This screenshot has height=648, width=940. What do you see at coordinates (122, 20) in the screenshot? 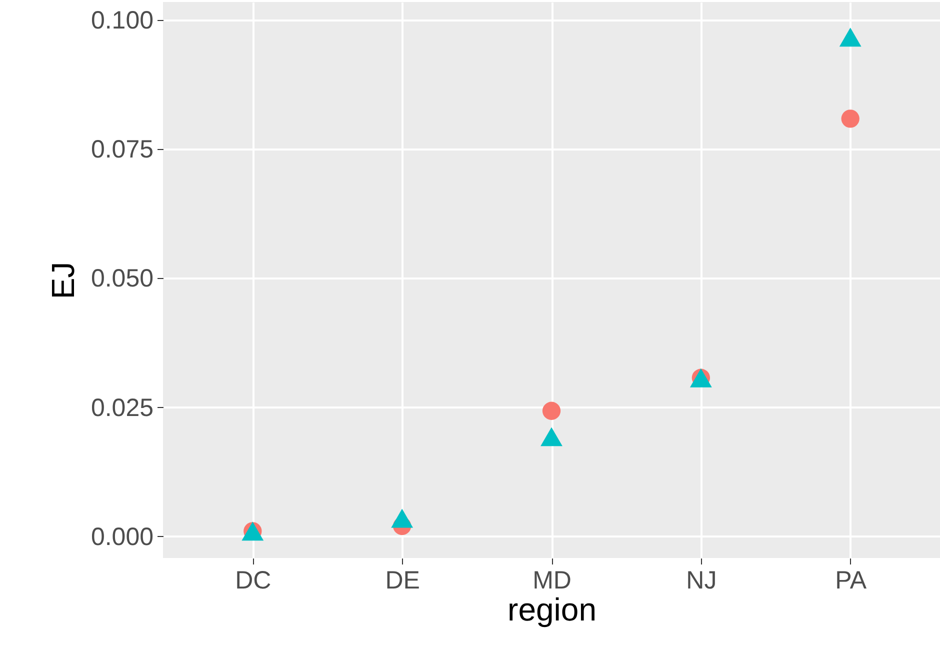
I see `y-tick-label: 0.100` at bounding box center [122, 20].